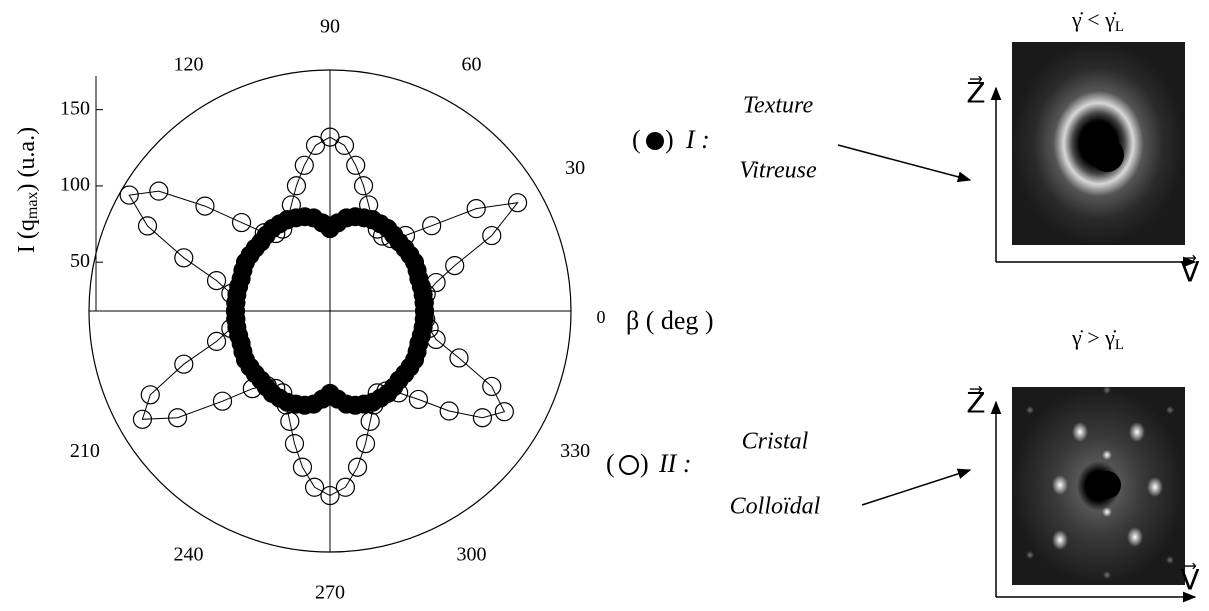 This screenshot has height=611, width=1209. What do you see at coordinates (27, 190) in the screenshot?
I see `y-axis-title: I (qmax) (u.a.)` at bounding box center [27, 190].